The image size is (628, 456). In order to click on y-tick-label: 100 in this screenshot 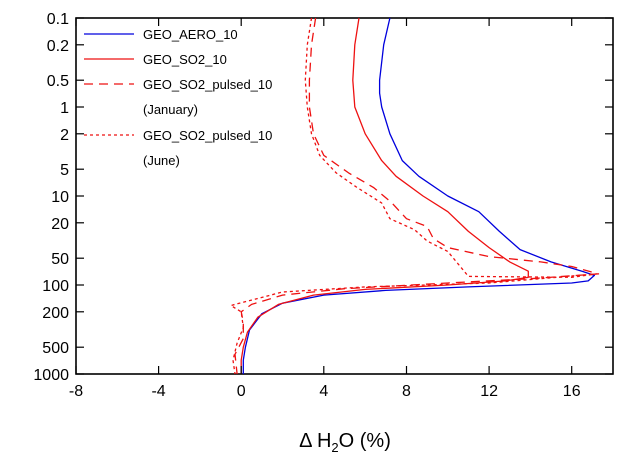, I will do `click(55, 286)`.